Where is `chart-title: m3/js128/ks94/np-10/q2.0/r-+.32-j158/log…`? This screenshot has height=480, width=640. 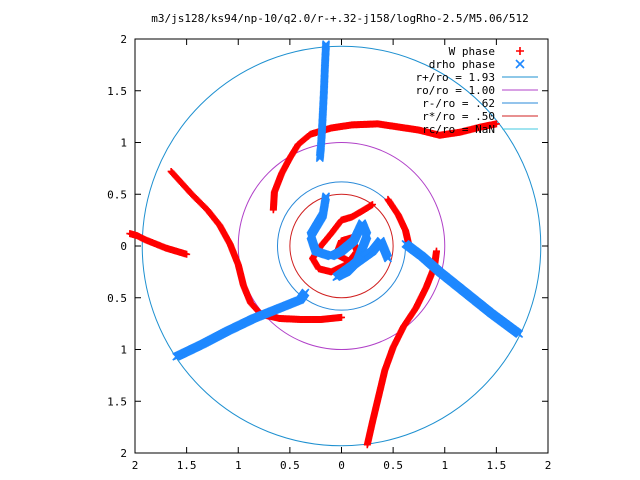 chart-title: m3/js128/ks94/np-10/q2.0/r-+.32-j158/log… is located at coordinates (340, 18).